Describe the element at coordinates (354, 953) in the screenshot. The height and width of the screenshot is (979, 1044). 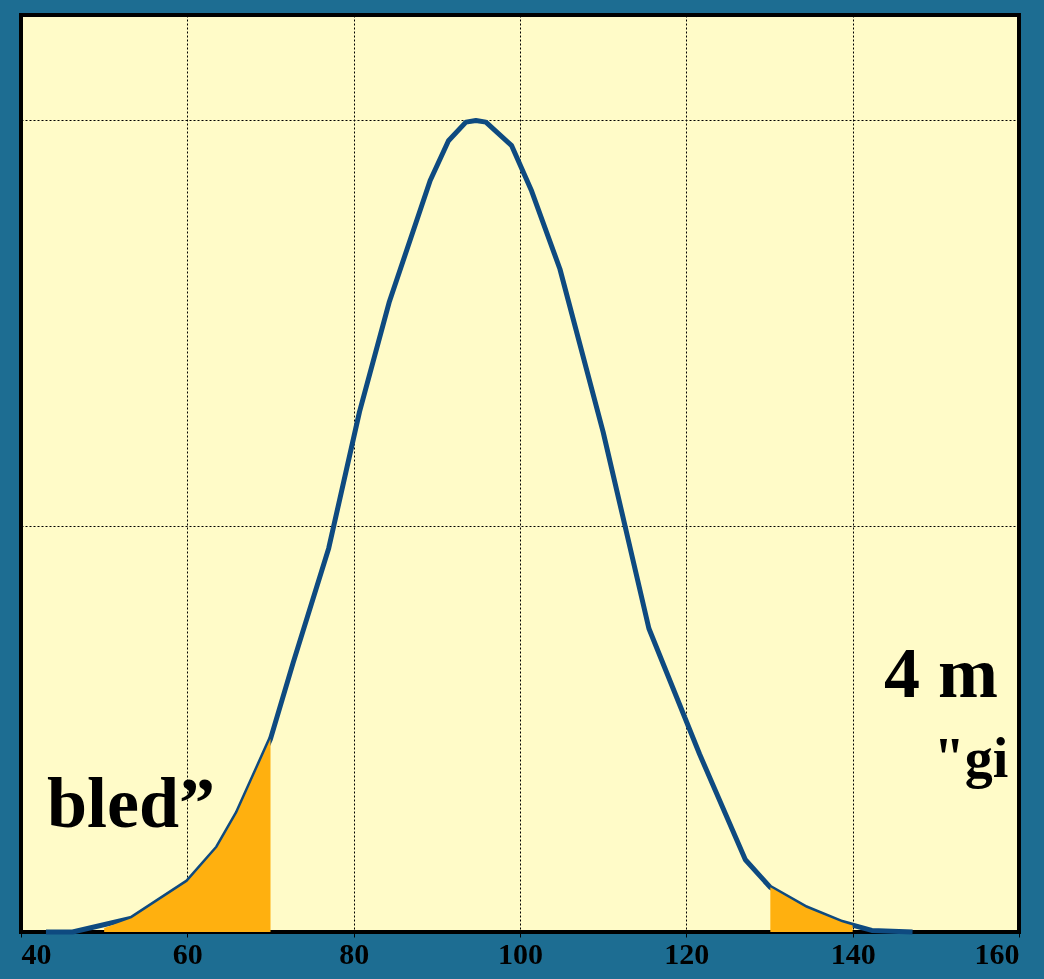
I see `x-tick-label: 80` at that location.